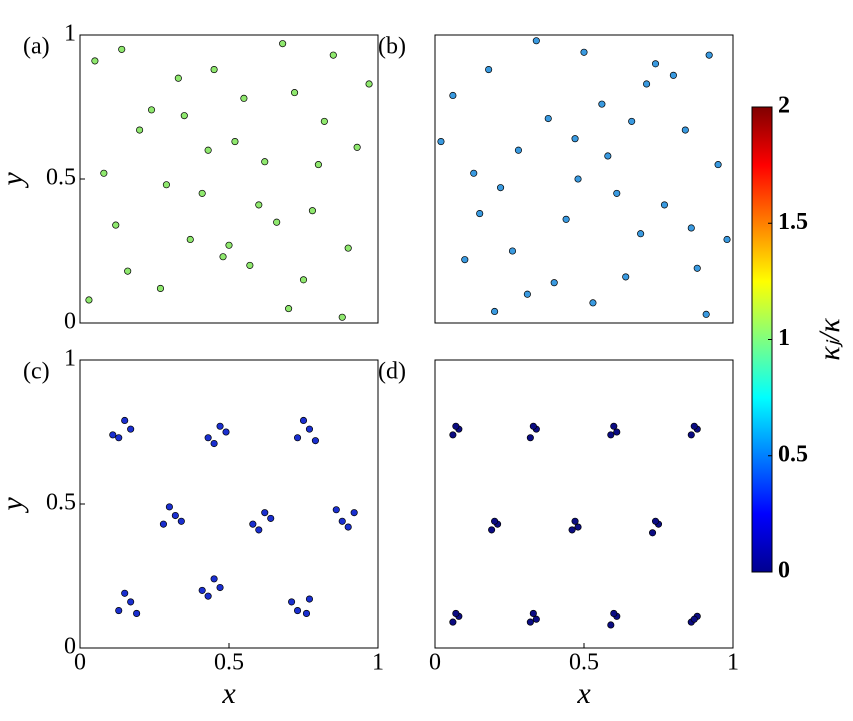 The height and width of the screenshot is (721, 853). I want to click on panel-label: (a), so click(36, 47).